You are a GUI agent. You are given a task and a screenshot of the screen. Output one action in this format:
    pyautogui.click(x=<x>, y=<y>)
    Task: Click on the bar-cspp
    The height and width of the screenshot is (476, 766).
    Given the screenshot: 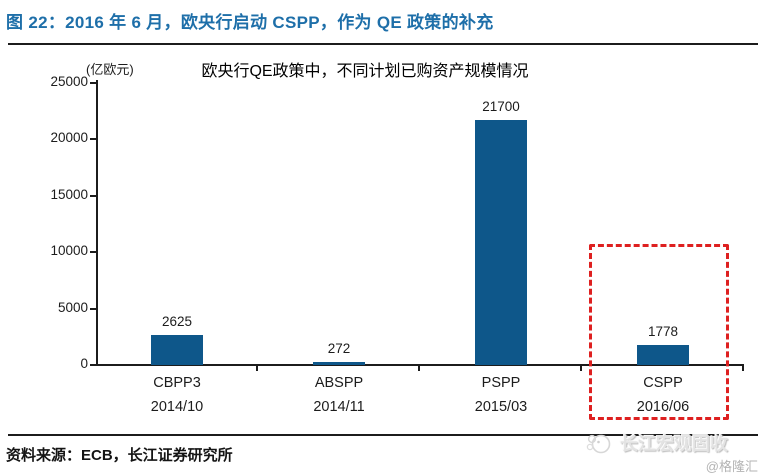 What is the action you would take?
    pyautogui.click(x=663, y=354)
    